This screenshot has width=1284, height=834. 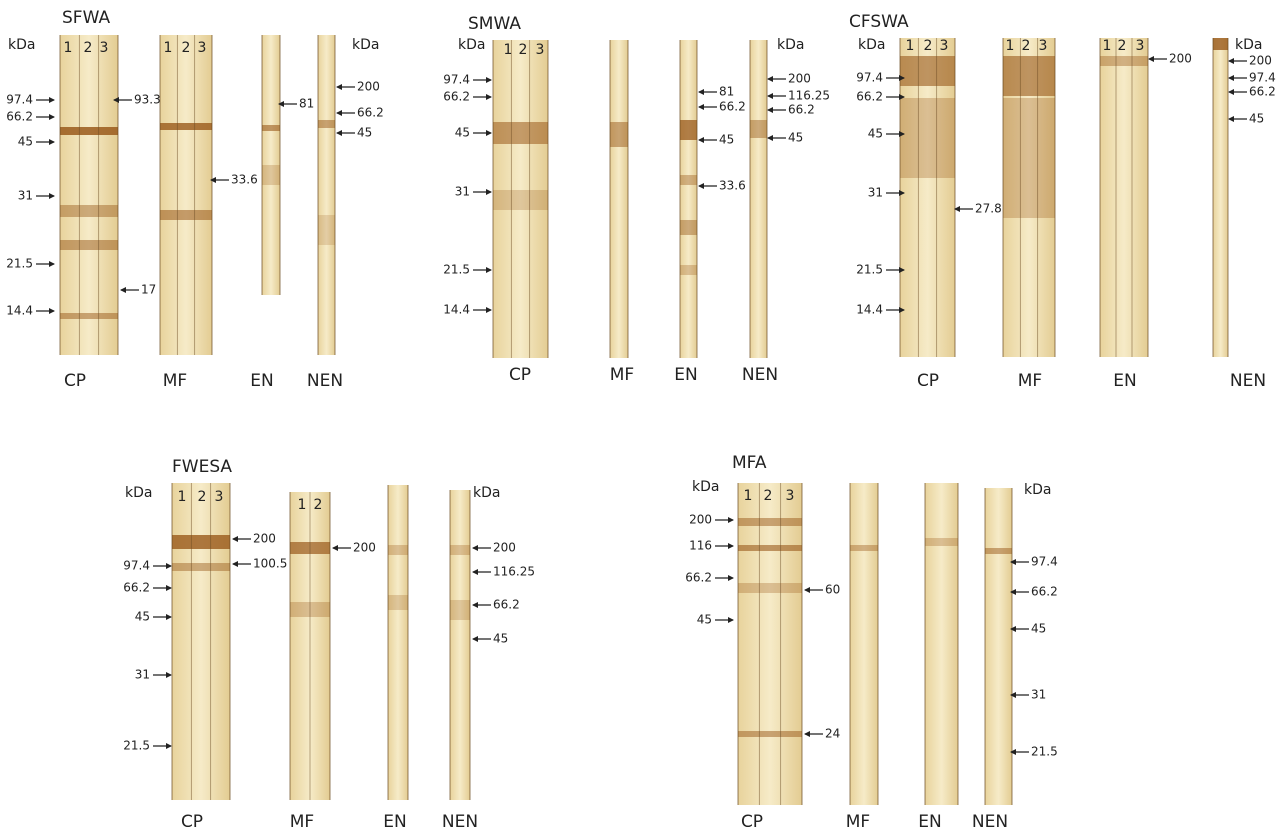 I want to click on band-label: 21.5, so click(x=1044, y=752).